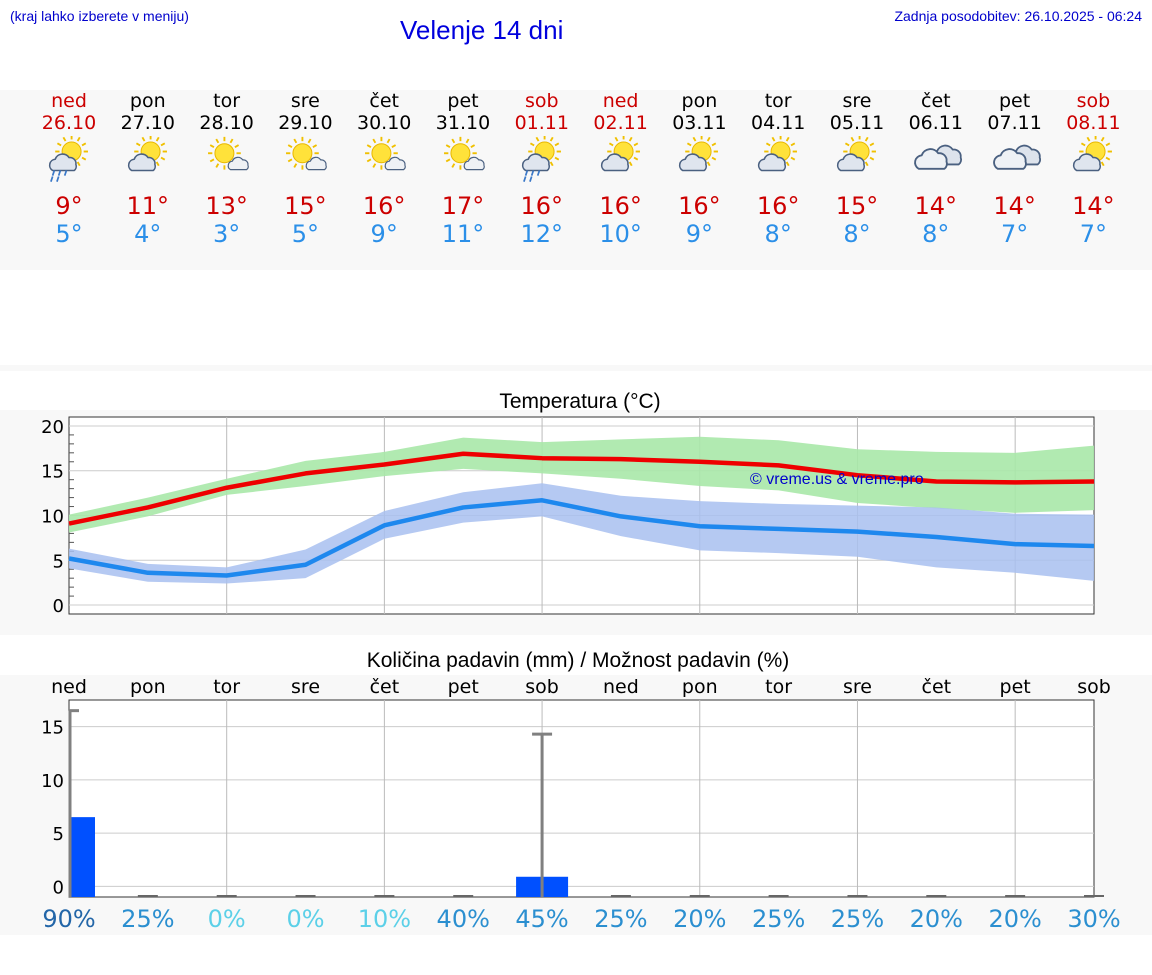 Image resolution: width=1152 pixels, height=975 pixels. I want to click on temp-max: 17°, so click(463, 206).